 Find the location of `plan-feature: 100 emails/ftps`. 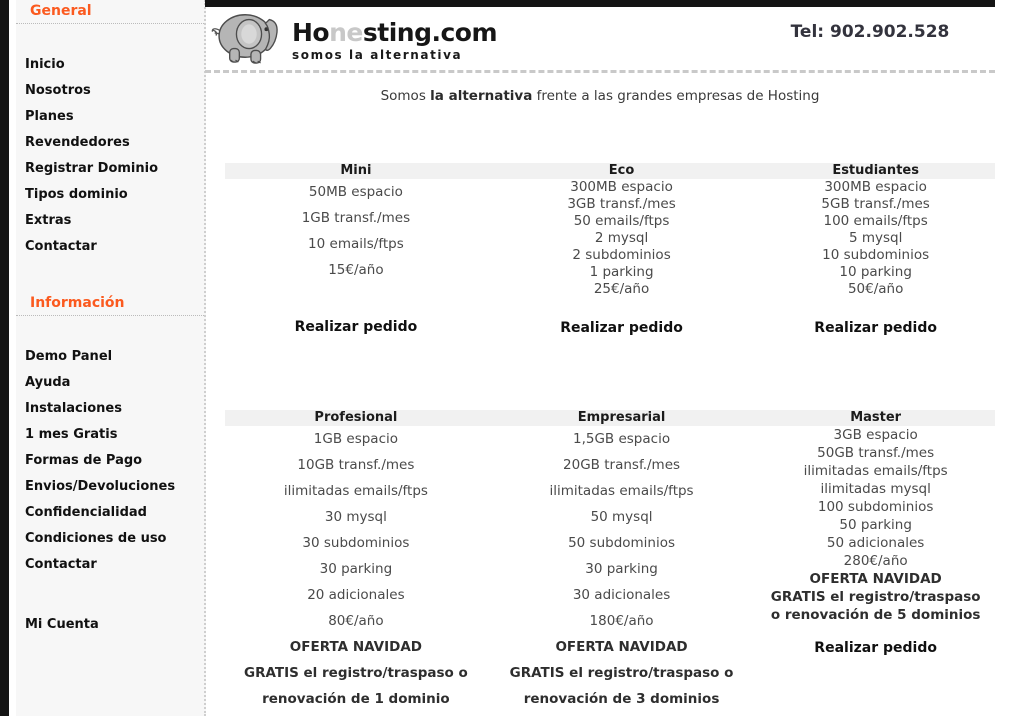

plan-feature: 100 emails/ftps is located at coordinates (875, 221).